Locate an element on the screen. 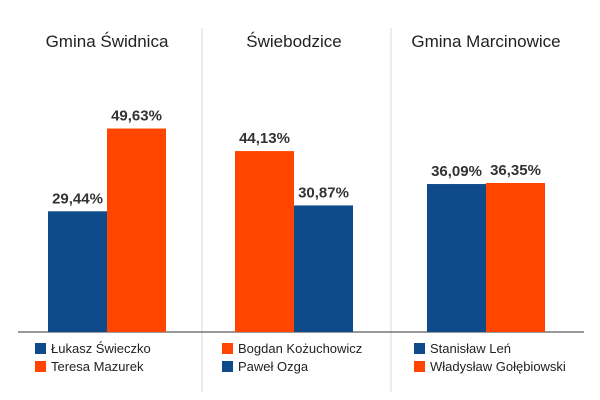  panel-title: Gmina Marcinowice is located at coordinates (485, 41).